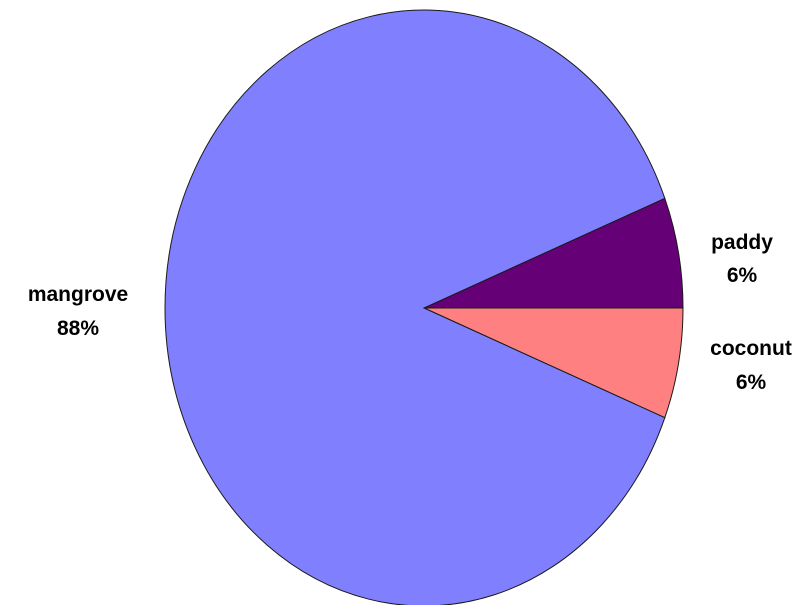  What do you see at coordinates (78, 328) in the screenshot?
I see `mangrove-value-label: 88%` at bounding box center [78, 328].